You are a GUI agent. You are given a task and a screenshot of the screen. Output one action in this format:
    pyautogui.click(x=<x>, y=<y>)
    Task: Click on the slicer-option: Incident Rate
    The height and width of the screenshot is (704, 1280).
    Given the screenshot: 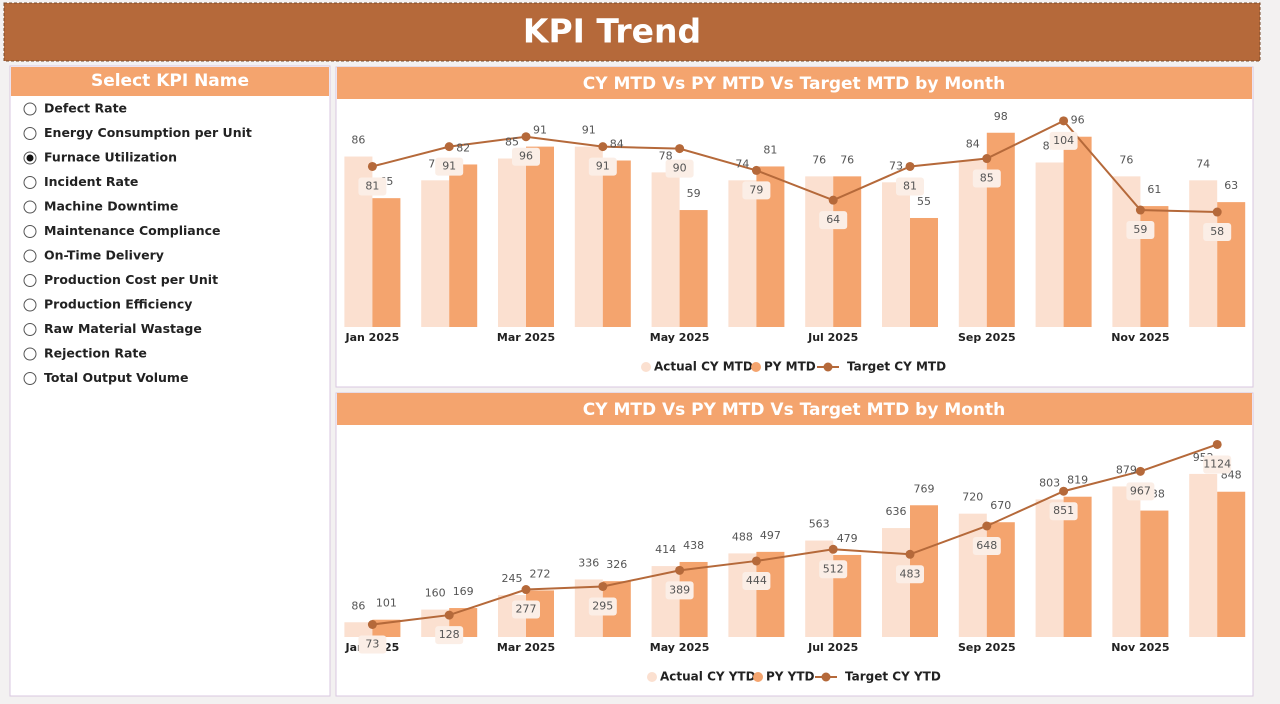 What is the action you would take?
    pyautogui.click(x=91, y=181)
    